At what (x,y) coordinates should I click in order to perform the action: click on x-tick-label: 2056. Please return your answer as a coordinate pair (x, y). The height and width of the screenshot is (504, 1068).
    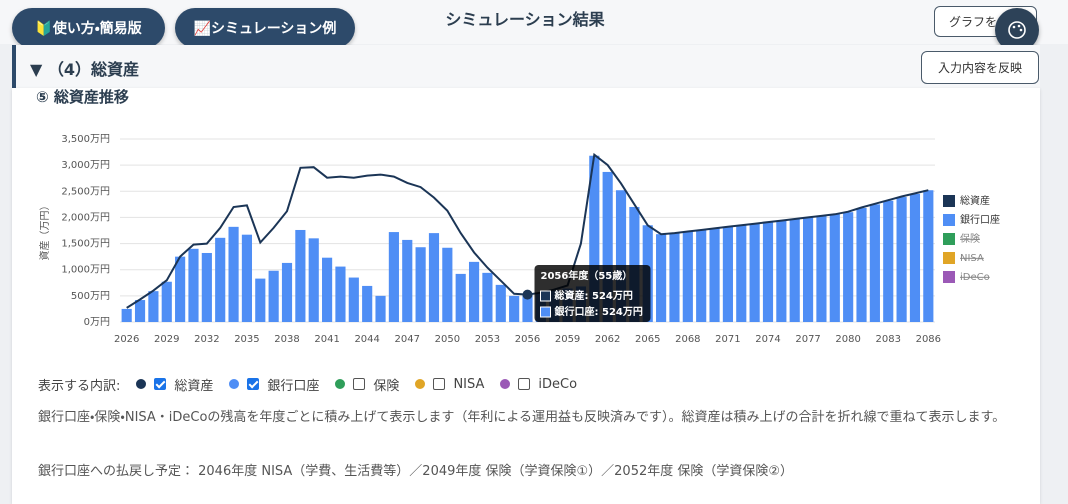
    Looking at the image, I should click on (527, 339).